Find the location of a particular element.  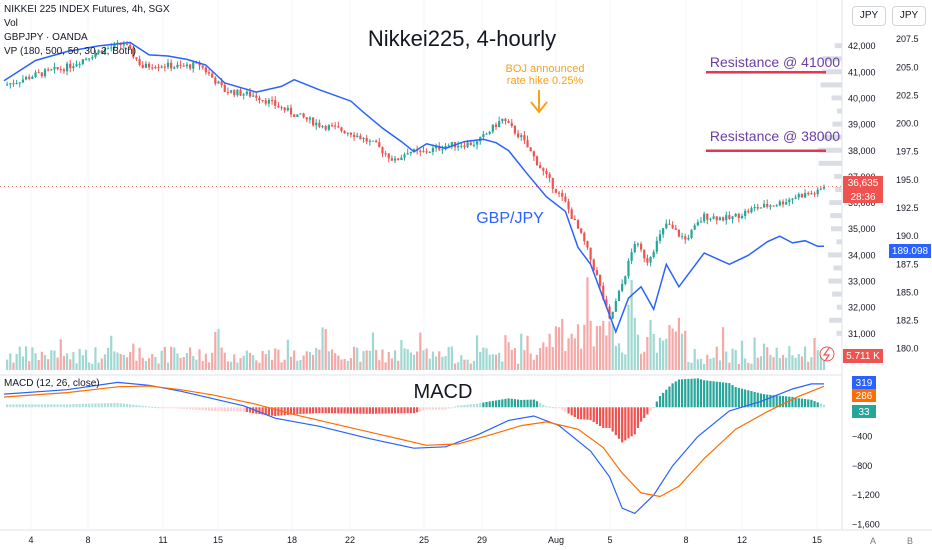

left-currency-button: JPY is located at coordinates (869, 16).